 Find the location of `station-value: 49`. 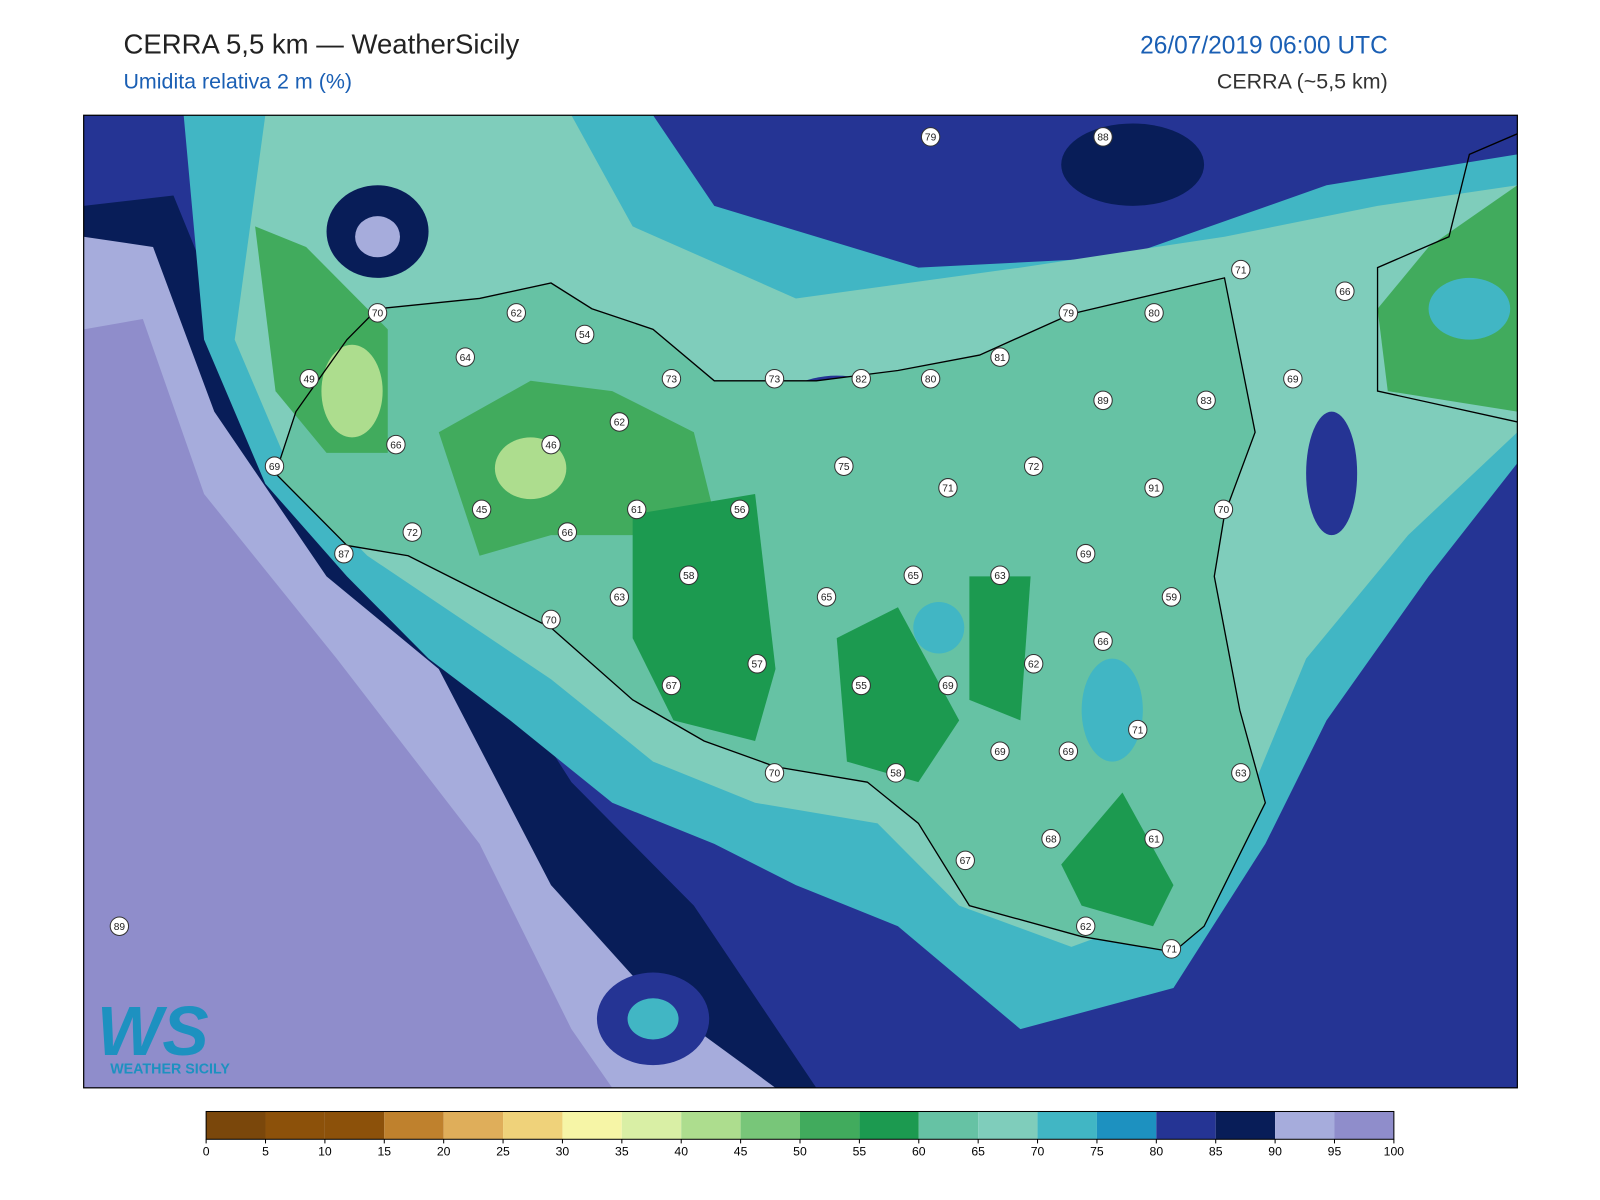

station-value: 49 is located at coordinates (310, 379).